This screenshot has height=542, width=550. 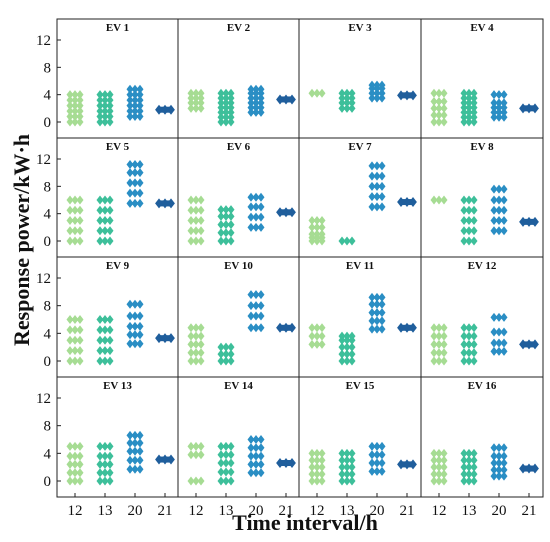 I want to click on y-axis-label: Response power/kW·h, so click(x=21, y=240).